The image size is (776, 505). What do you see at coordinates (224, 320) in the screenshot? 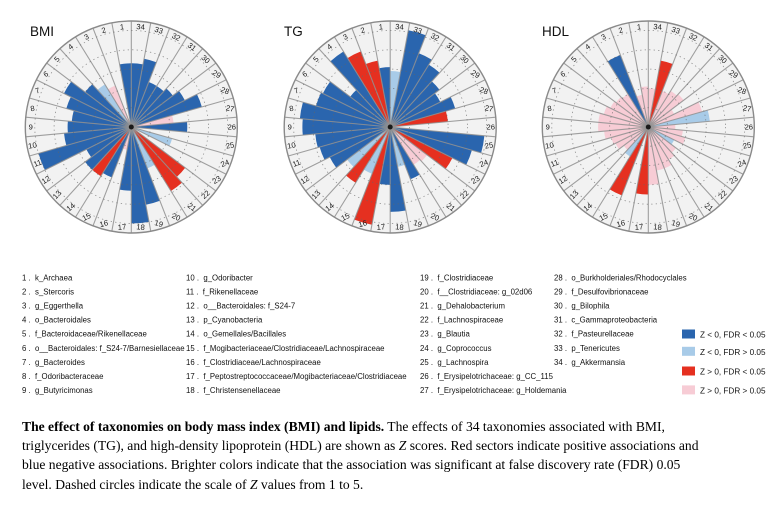
I see `svg-text: 13 . p_Cyanobacteria` at bounding box center [224, 320].